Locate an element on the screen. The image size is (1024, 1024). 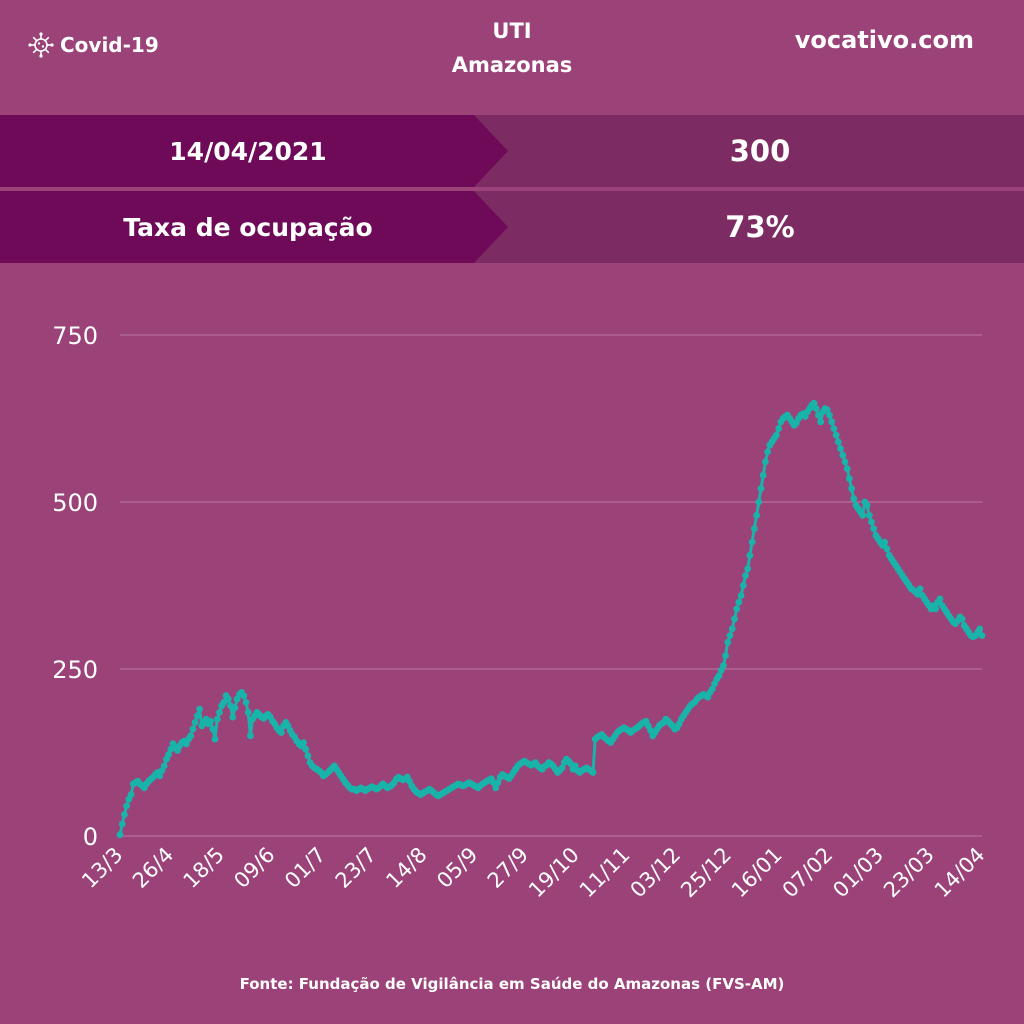
stats-row-date: 14/04/2021 300 is located at coordinates (512, 151).